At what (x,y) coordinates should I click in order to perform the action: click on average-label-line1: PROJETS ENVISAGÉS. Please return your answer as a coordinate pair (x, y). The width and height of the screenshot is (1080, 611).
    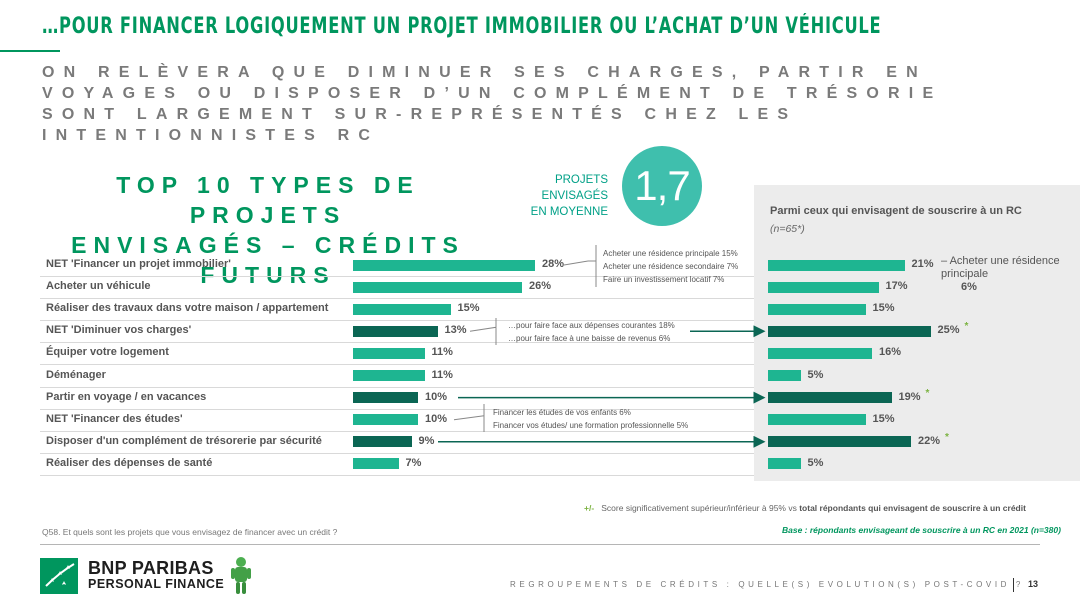
    Looking at the image, I should click on (574, 188).